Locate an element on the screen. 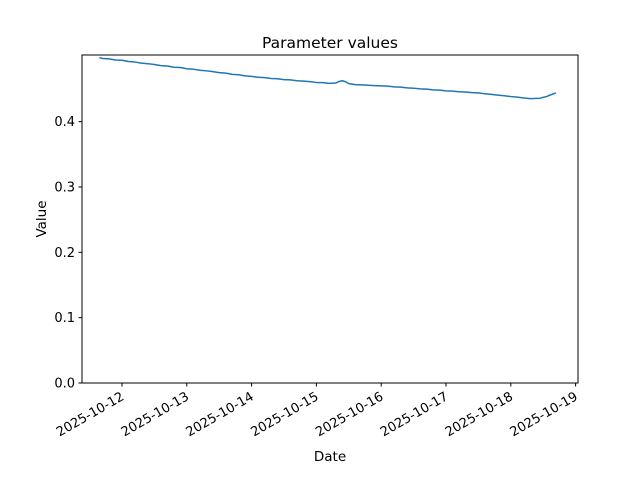 This screenshot has height=480, width=640. y-axis-ticks: 0.0 0.1 0.2 0.3 0.4 is located at coordinates (68, 253).